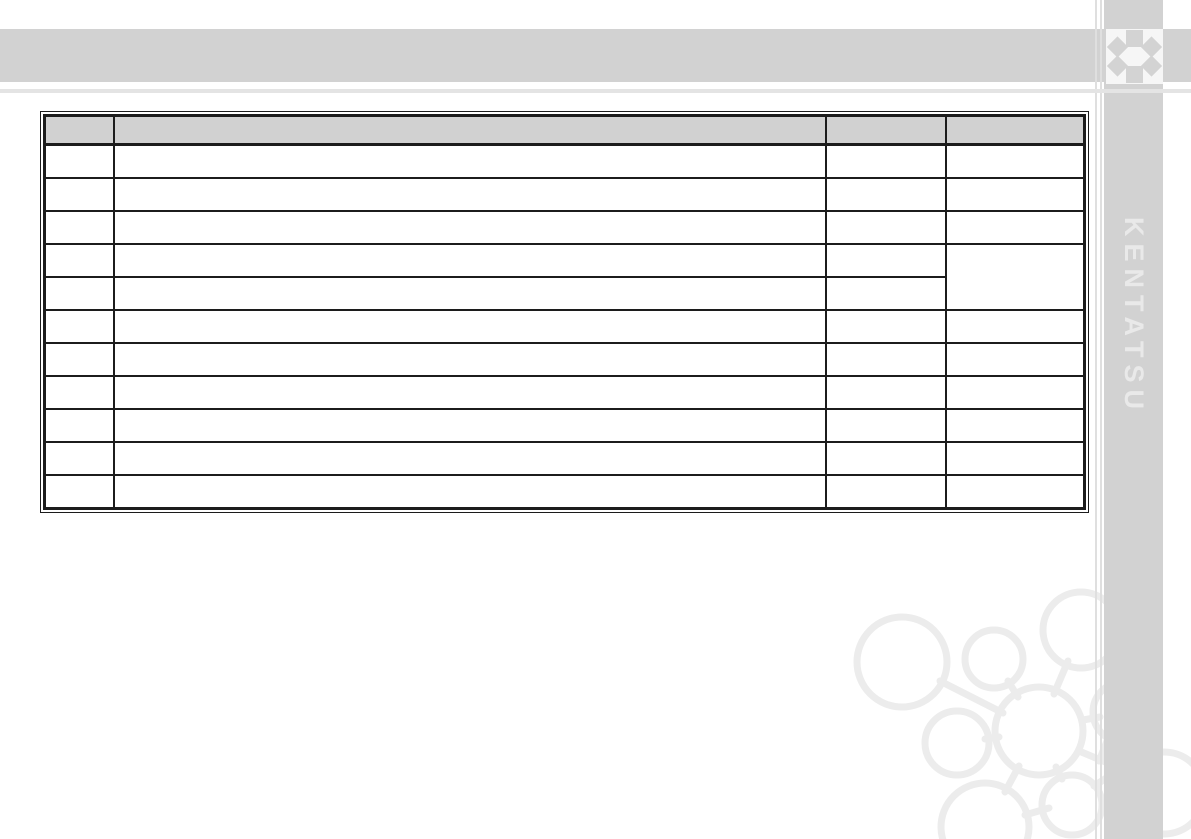 The image size is (1191, 839). Describe the element at coordinates (595, 91) in the screenshot. I see `horizontal-rule` at that location.